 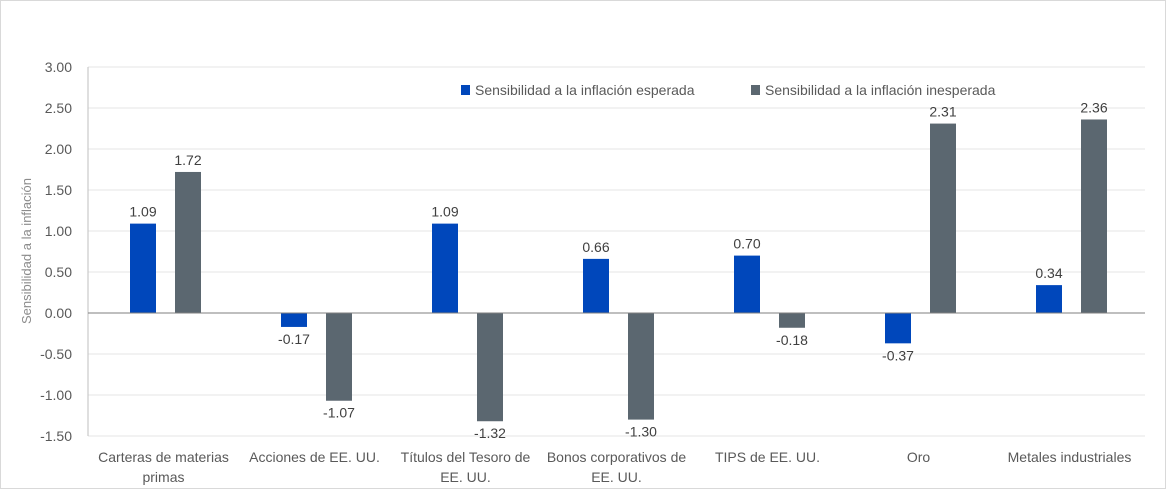 I want to click on legend-swatch-expected, so click(x=465, y=90).